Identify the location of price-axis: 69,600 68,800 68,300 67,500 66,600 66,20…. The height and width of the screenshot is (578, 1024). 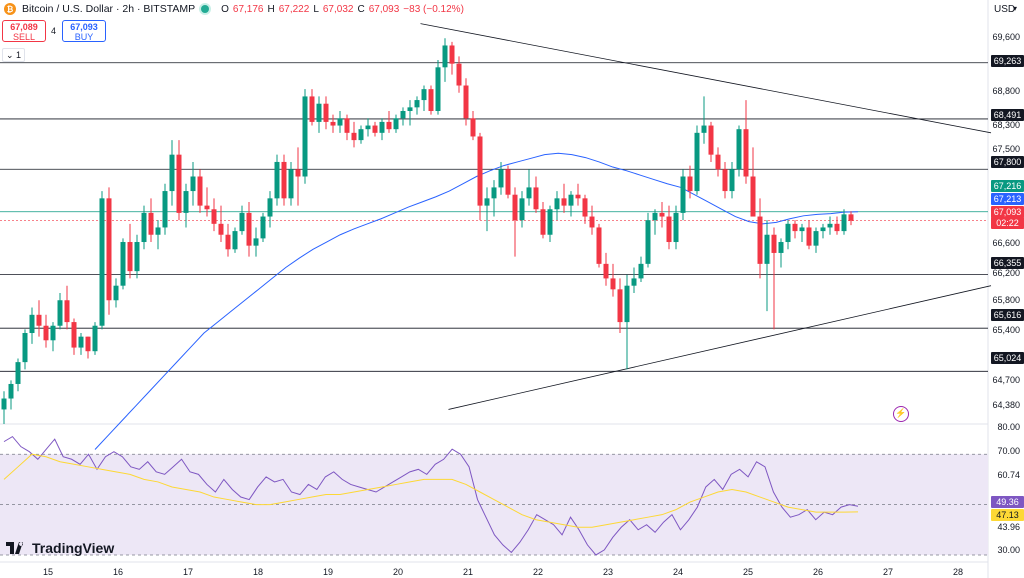
(1006, 289).